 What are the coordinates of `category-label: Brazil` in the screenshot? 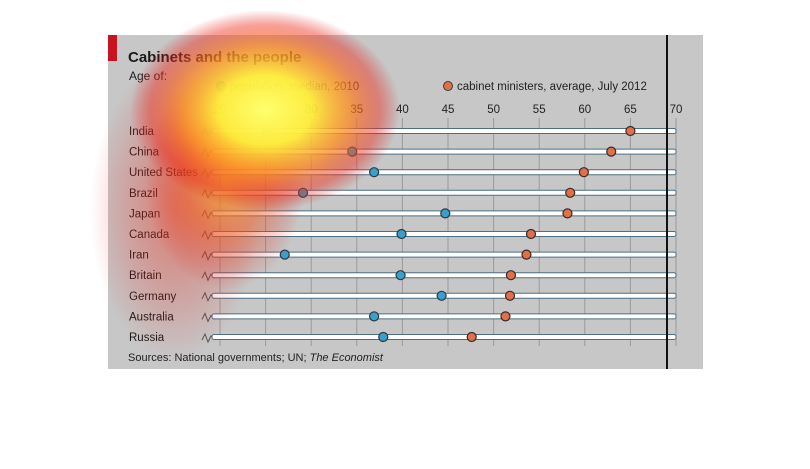 It's located at (143, 194).